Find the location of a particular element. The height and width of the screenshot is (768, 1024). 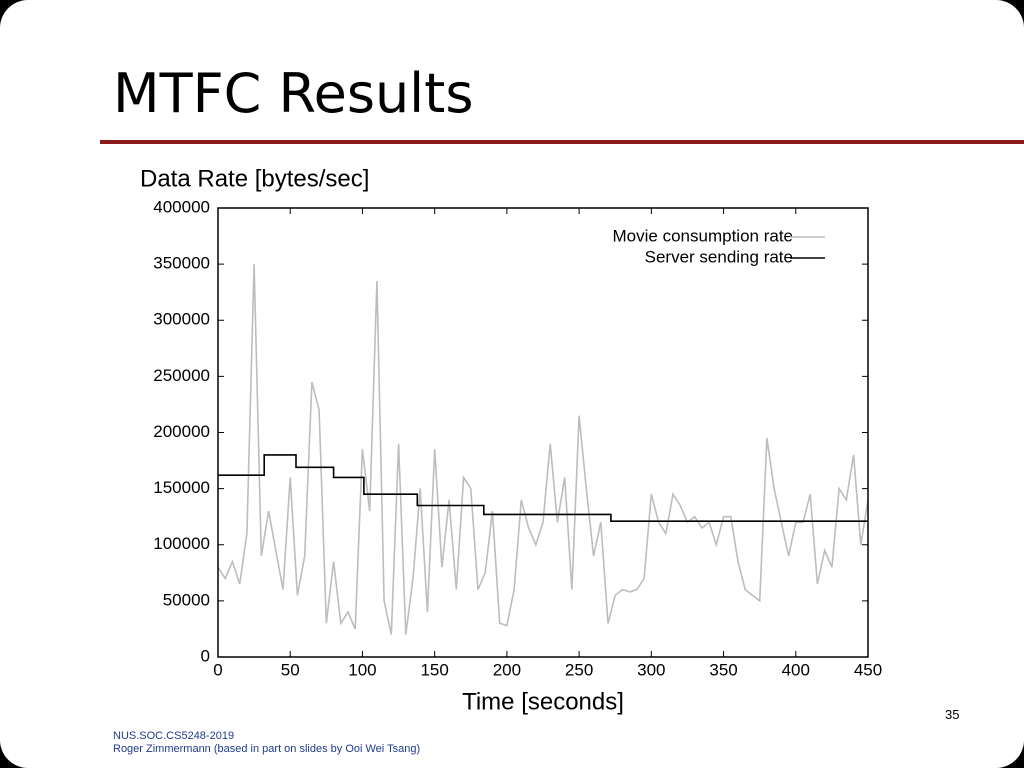

y-tick-label: 0 is located at coordinates (205, 655).